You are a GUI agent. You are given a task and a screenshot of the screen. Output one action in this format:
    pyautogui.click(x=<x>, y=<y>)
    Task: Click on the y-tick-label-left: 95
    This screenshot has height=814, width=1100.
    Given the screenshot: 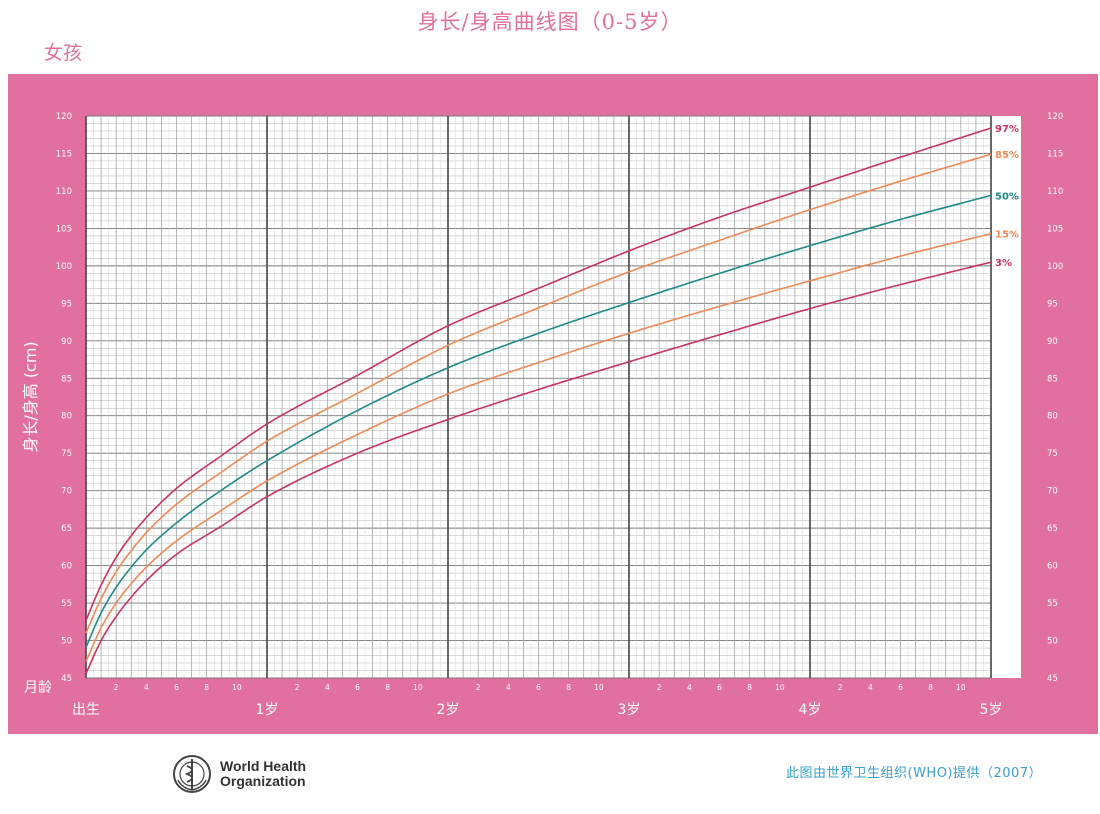 What is the action you would take?
    pyautogui.click(x=66, y=304)
    